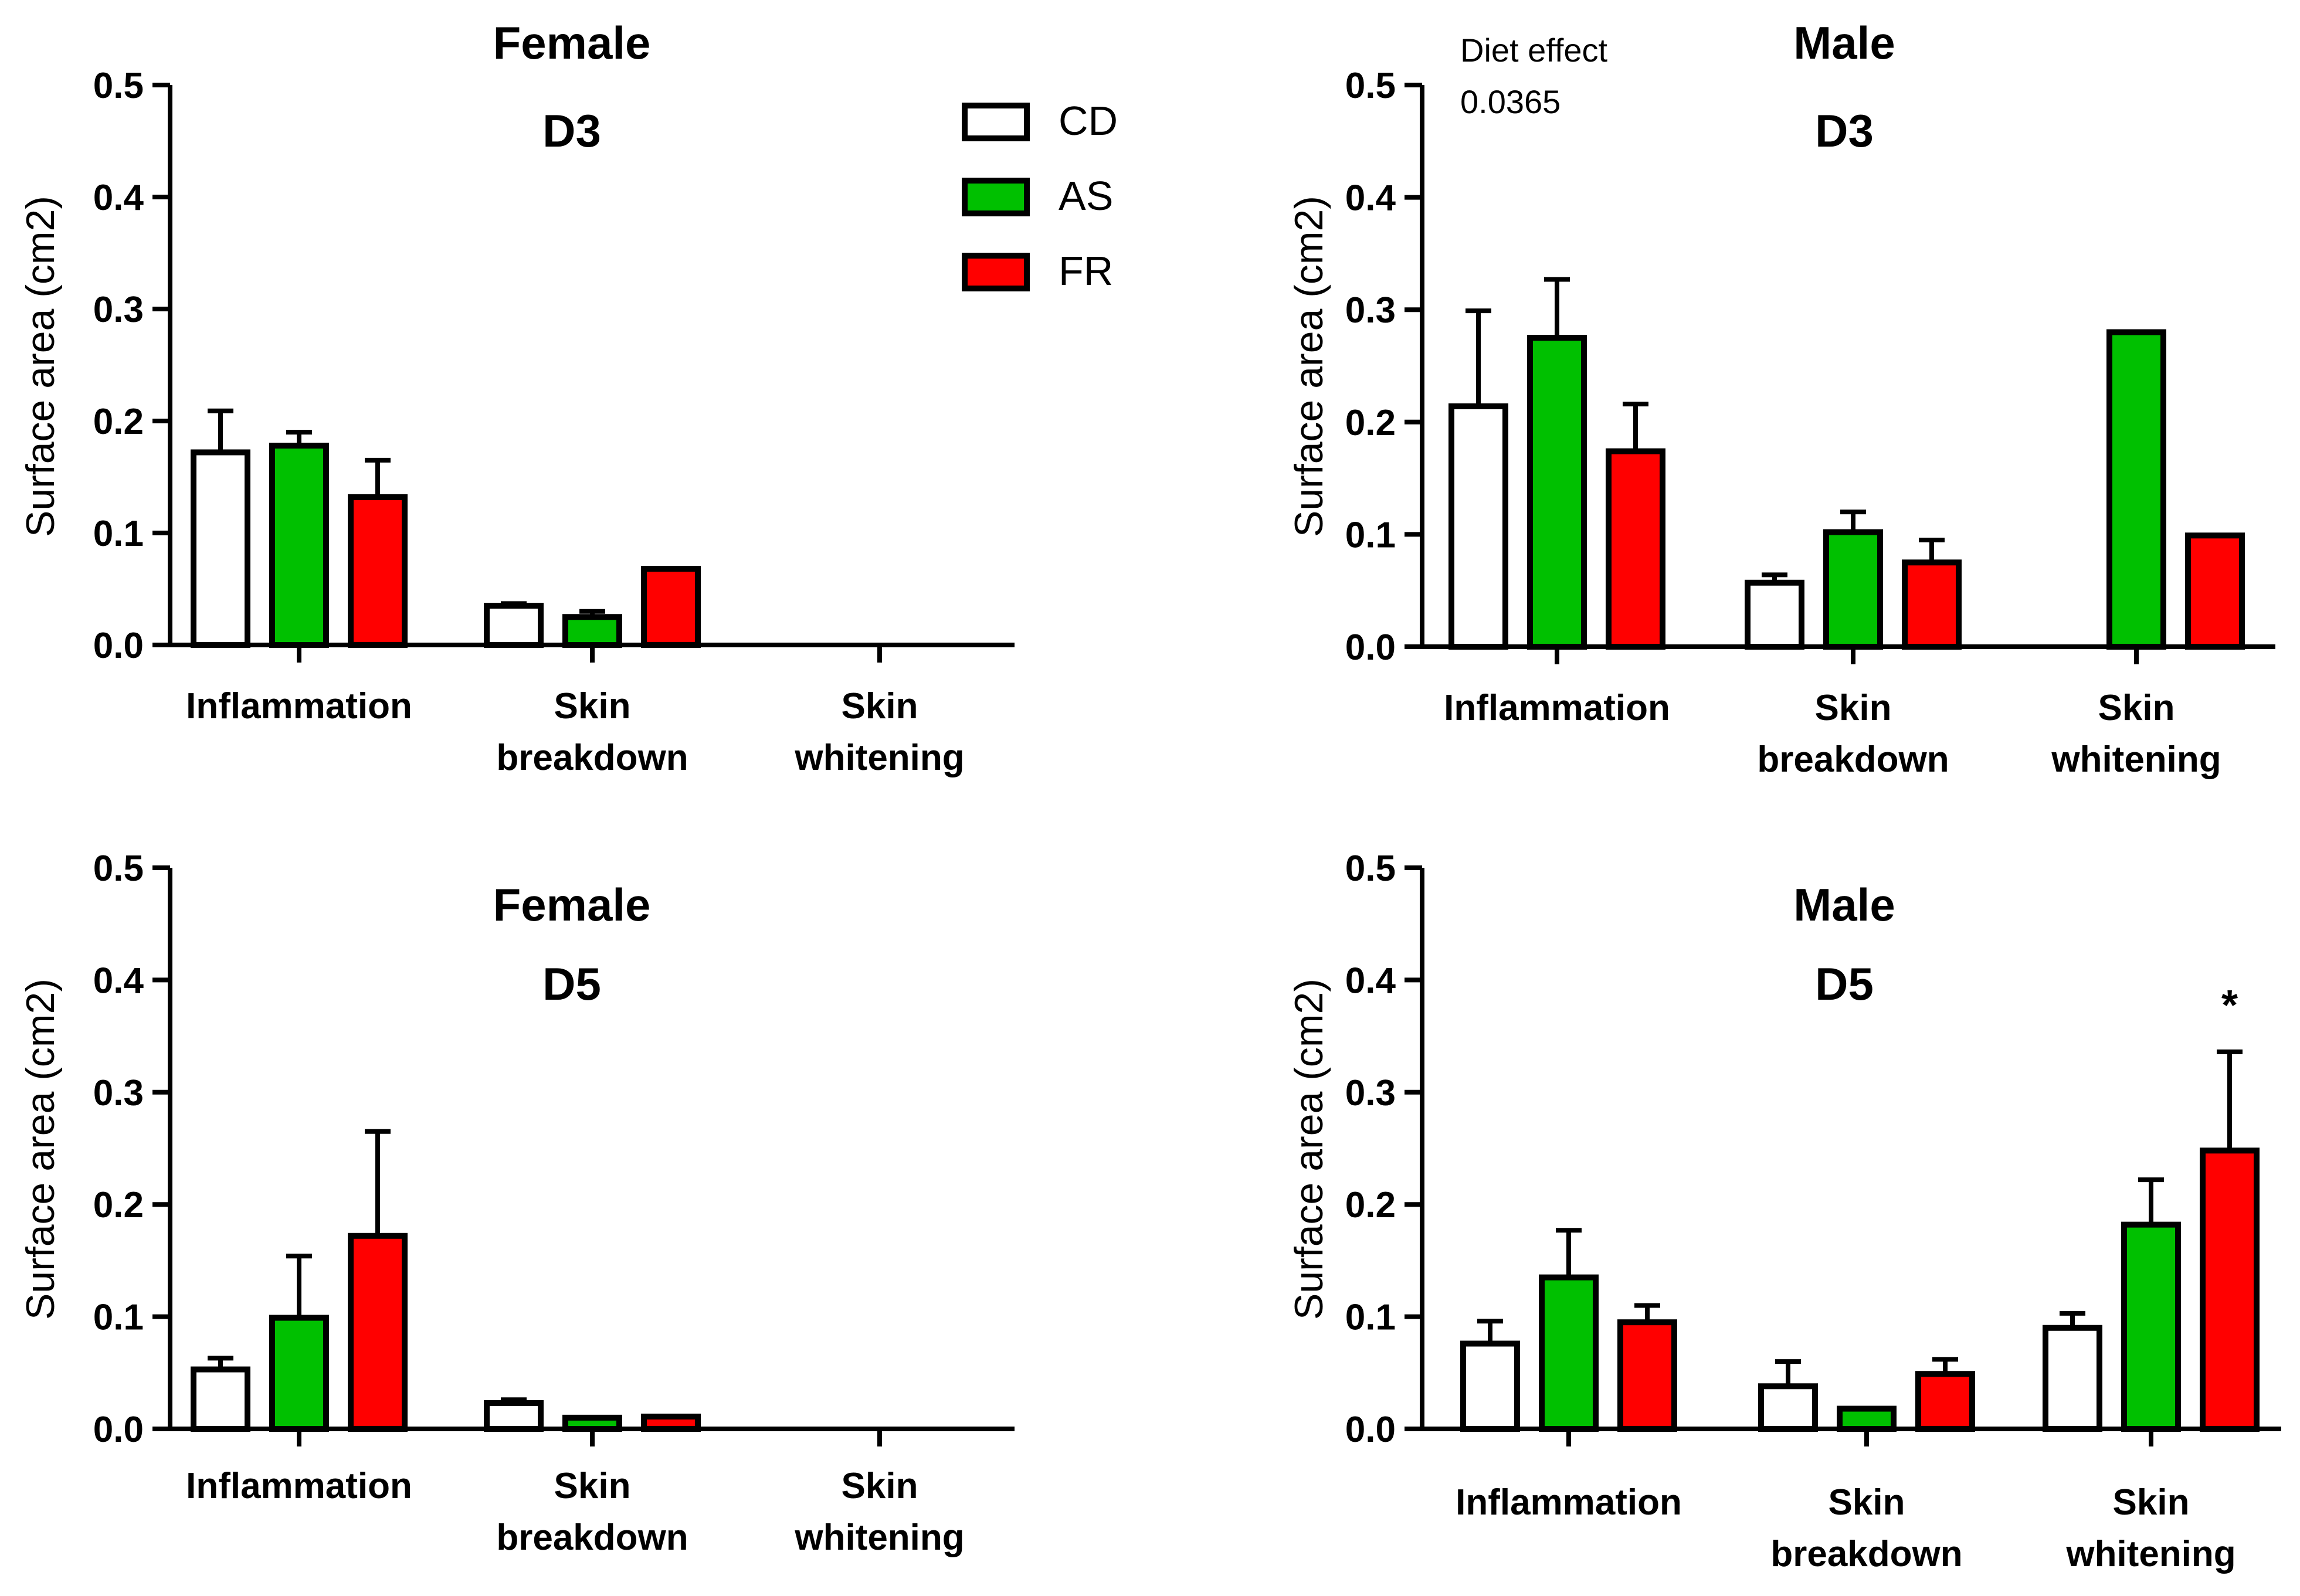  What do you see at coordinates (2229, 1006) in the screenshot?
I see `significance-marker: *` at bounding box center [2229, 1006].